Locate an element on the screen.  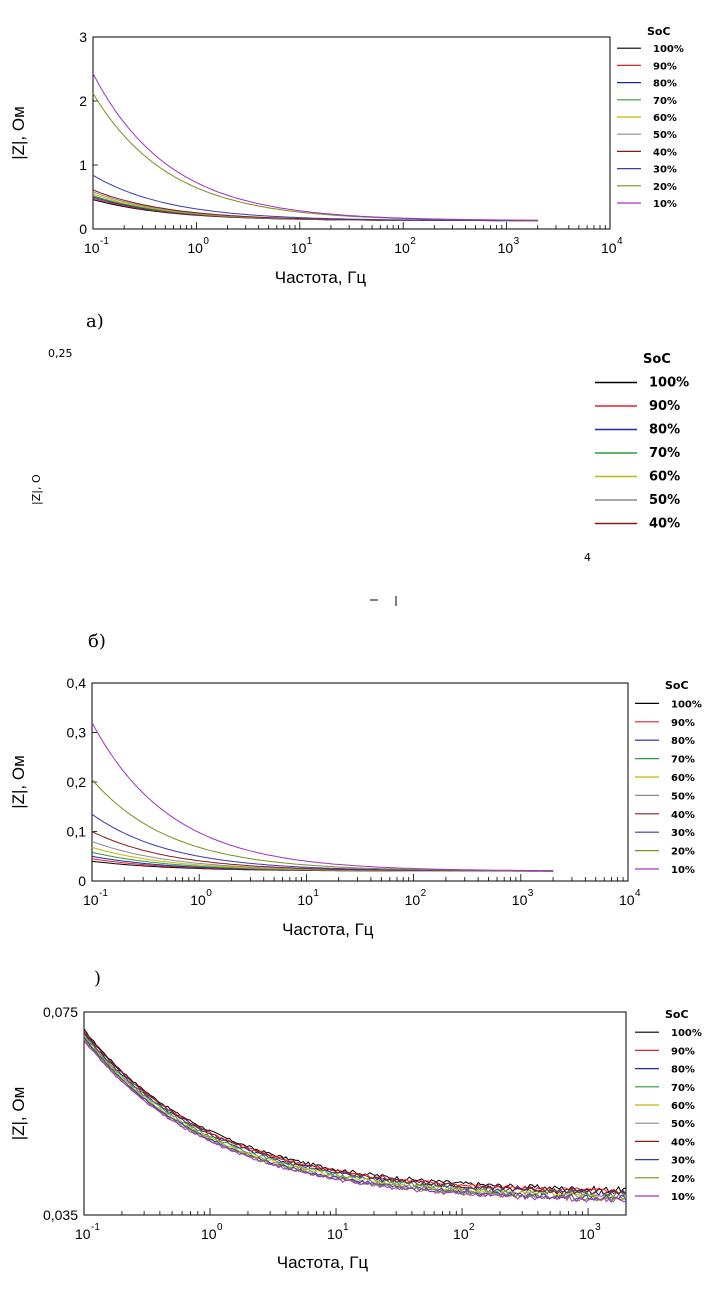
legend-b: SoC 100% 90% 80% 70% 60% 50% 40% is located at coordinates (642, 442).